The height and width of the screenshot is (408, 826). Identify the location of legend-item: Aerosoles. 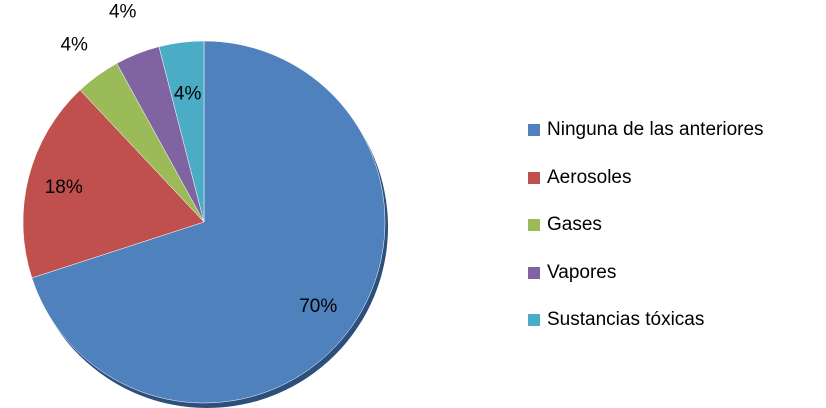
(646, 178).